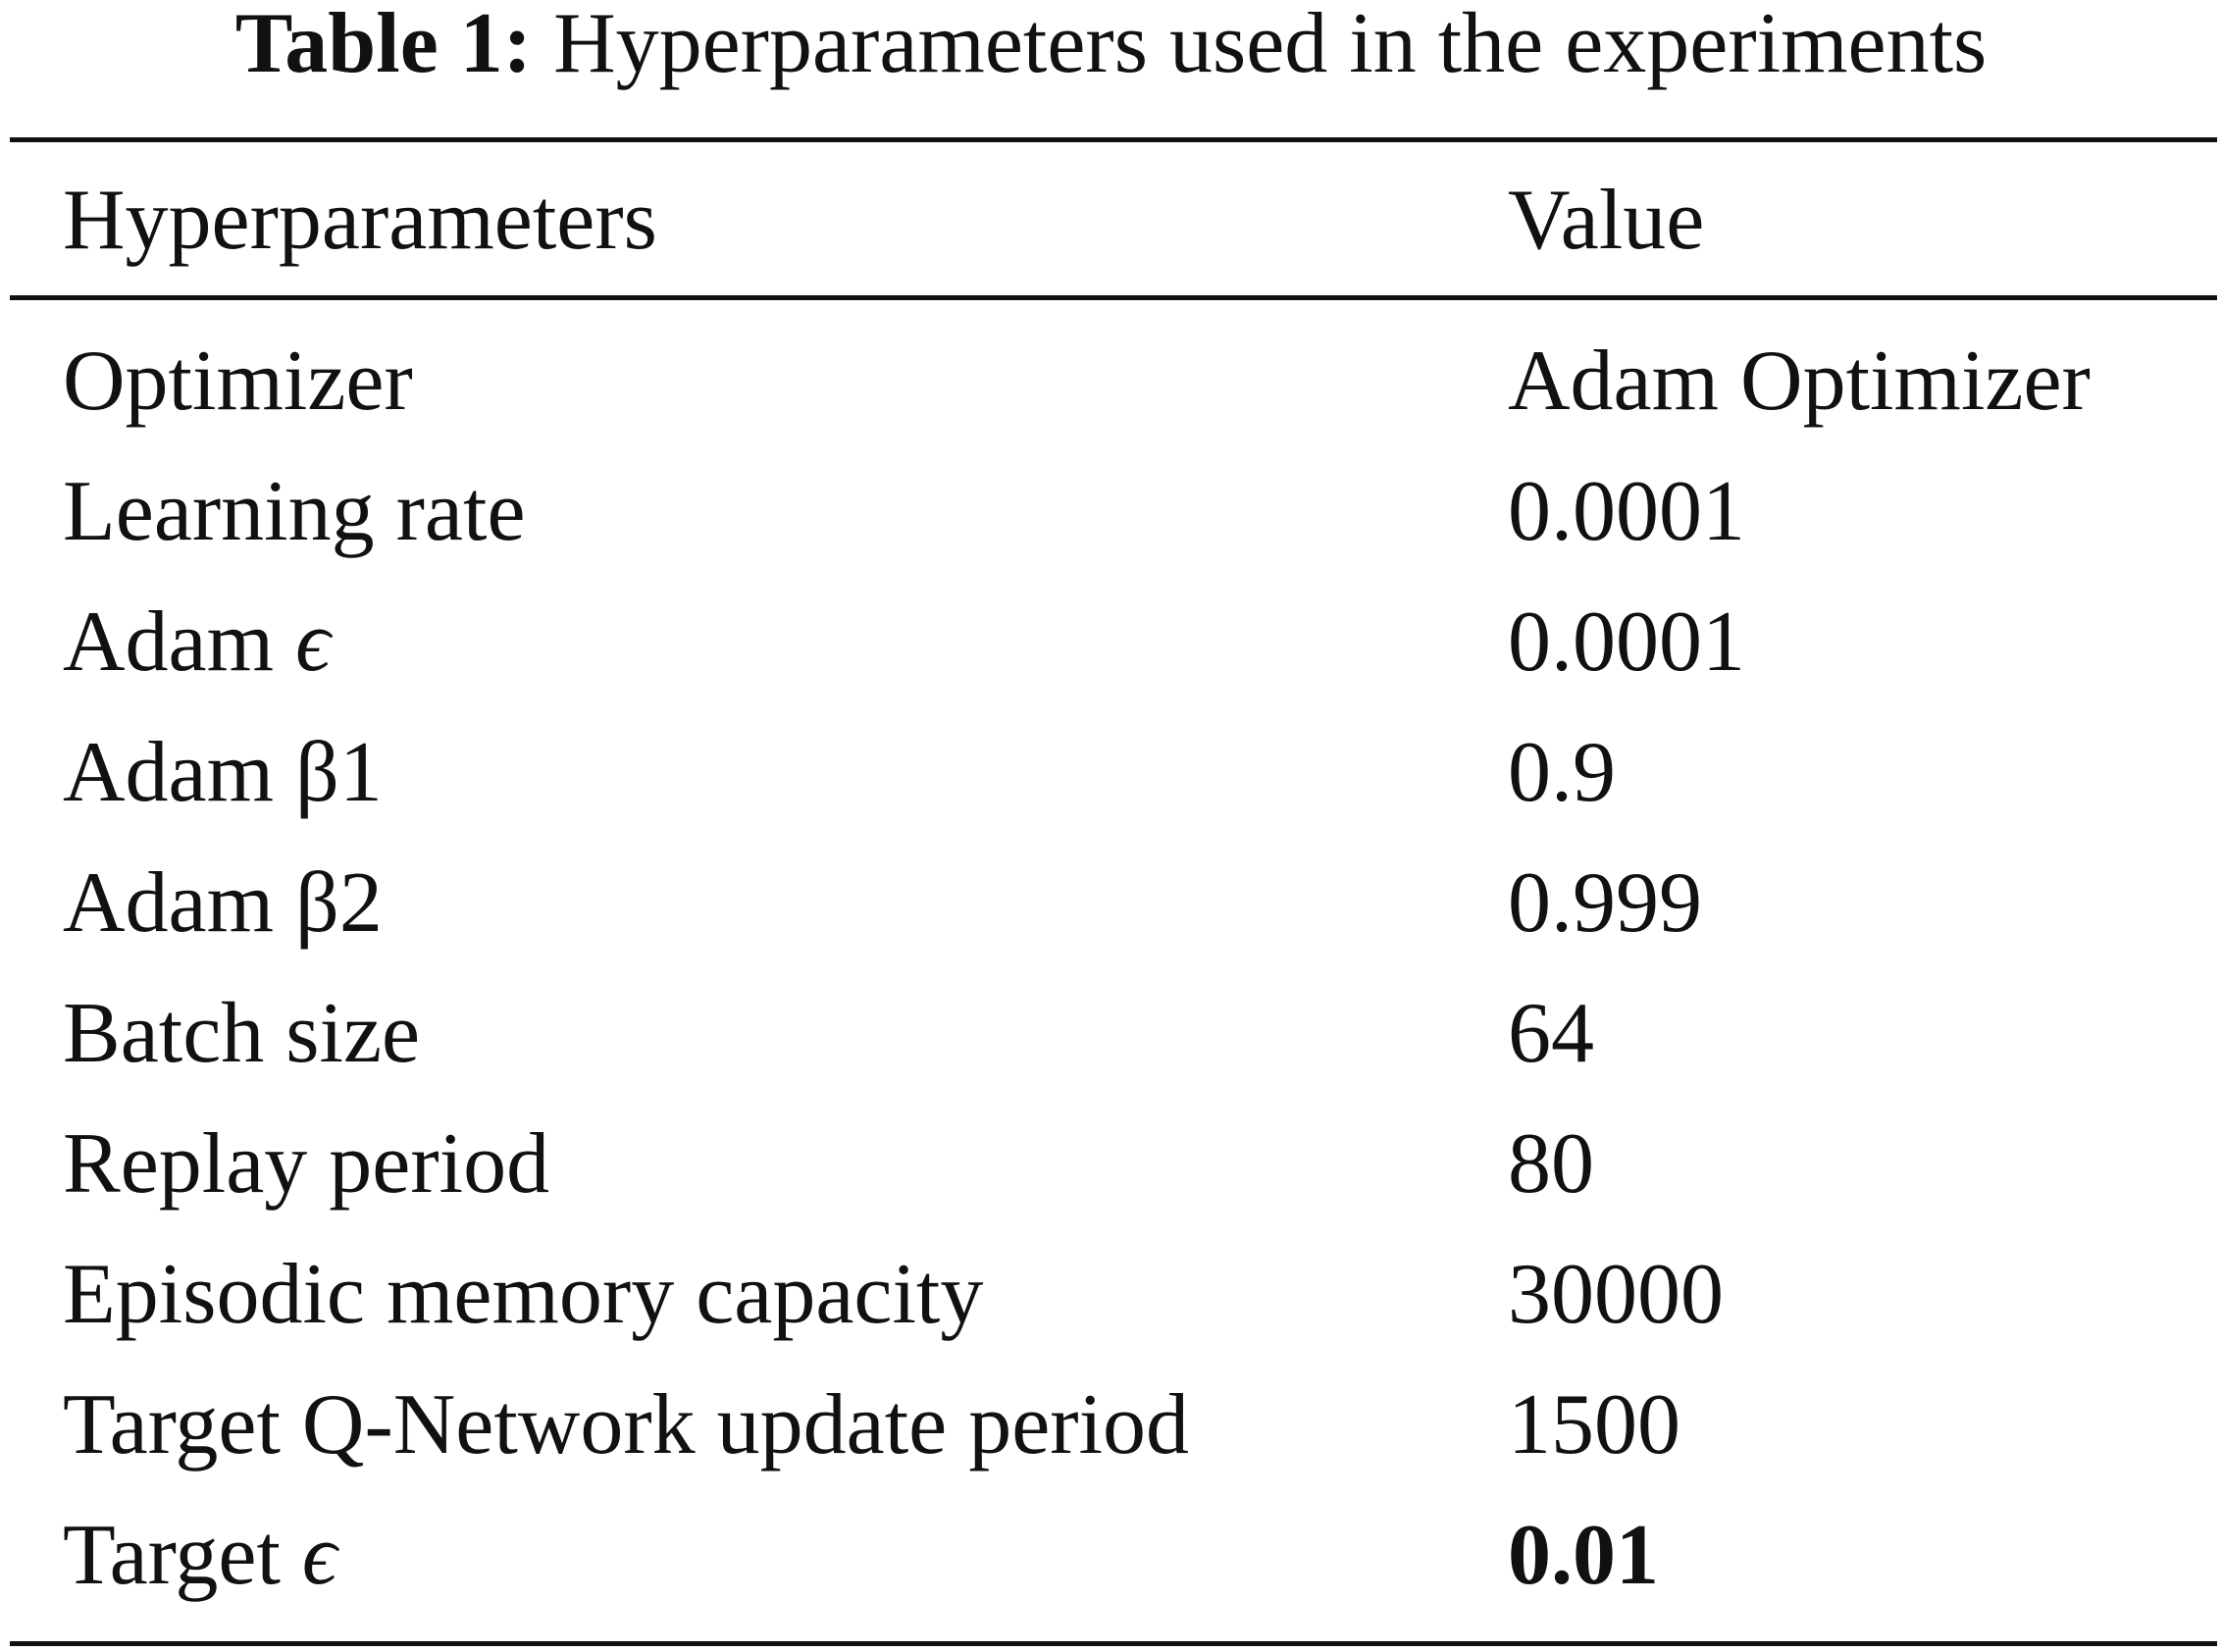  I want to click on row-batch-size-param: Batch size, so click(242, 1033).